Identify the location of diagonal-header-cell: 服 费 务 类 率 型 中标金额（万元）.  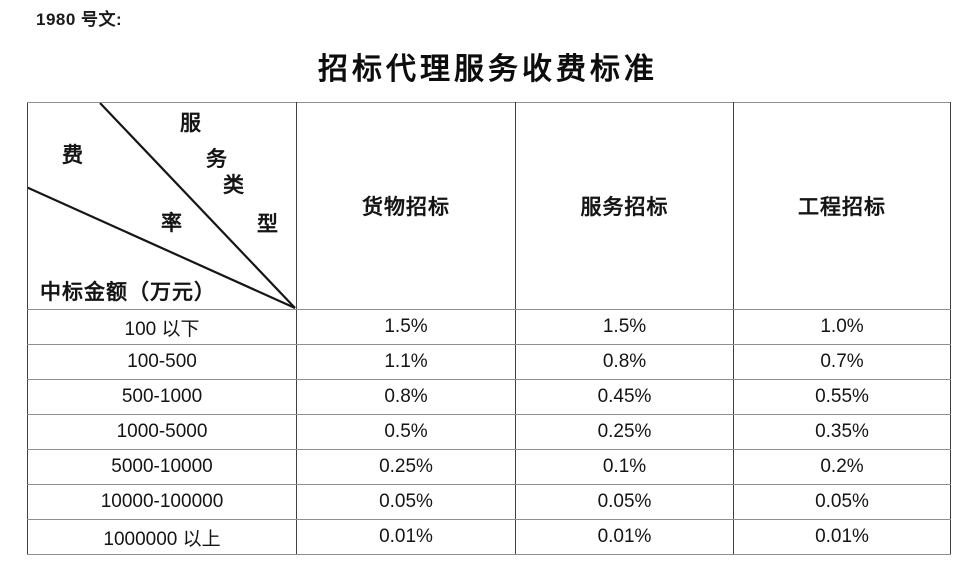
(162, 206).